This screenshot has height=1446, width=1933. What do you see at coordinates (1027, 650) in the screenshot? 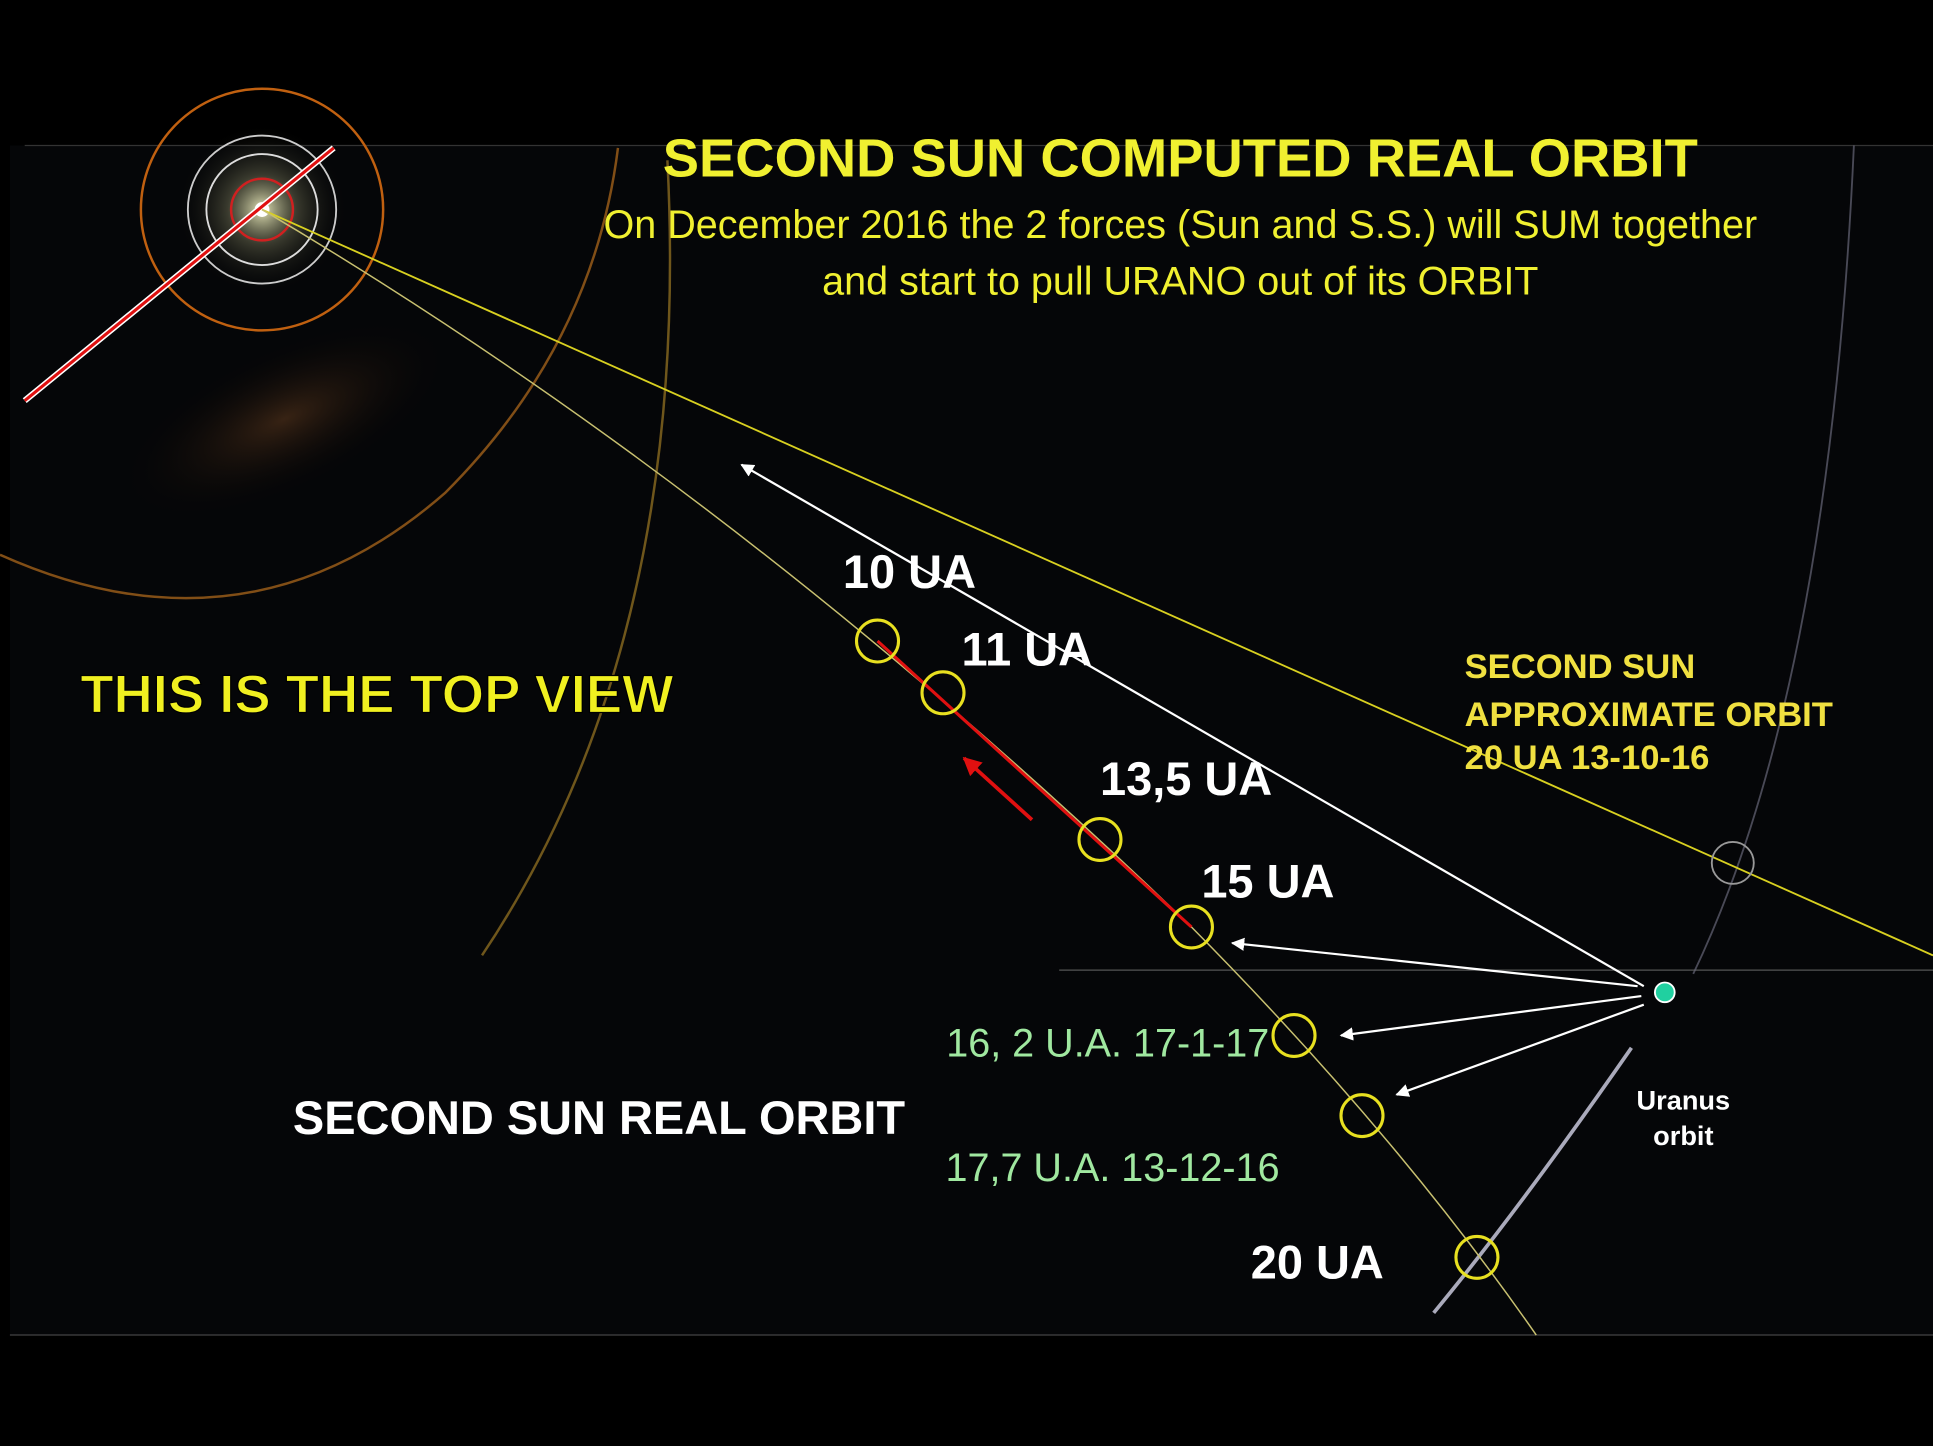
I see `distance-label: 11 UA` at bounding box center [1027, 650].